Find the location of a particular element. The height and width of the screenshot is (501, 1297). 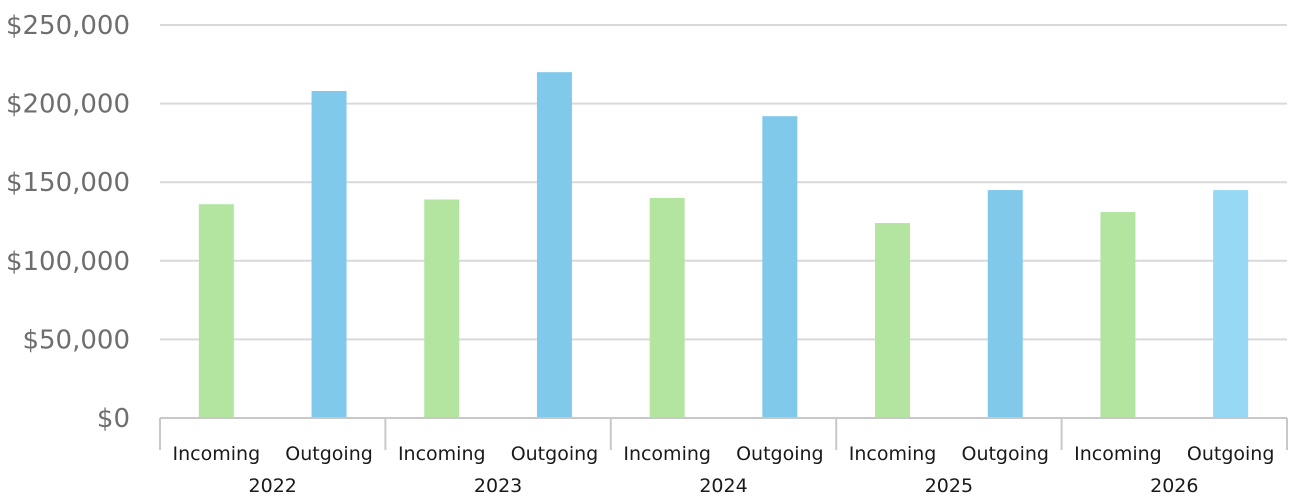

bar-2024-outgoing is located at coordinates (779, 267).